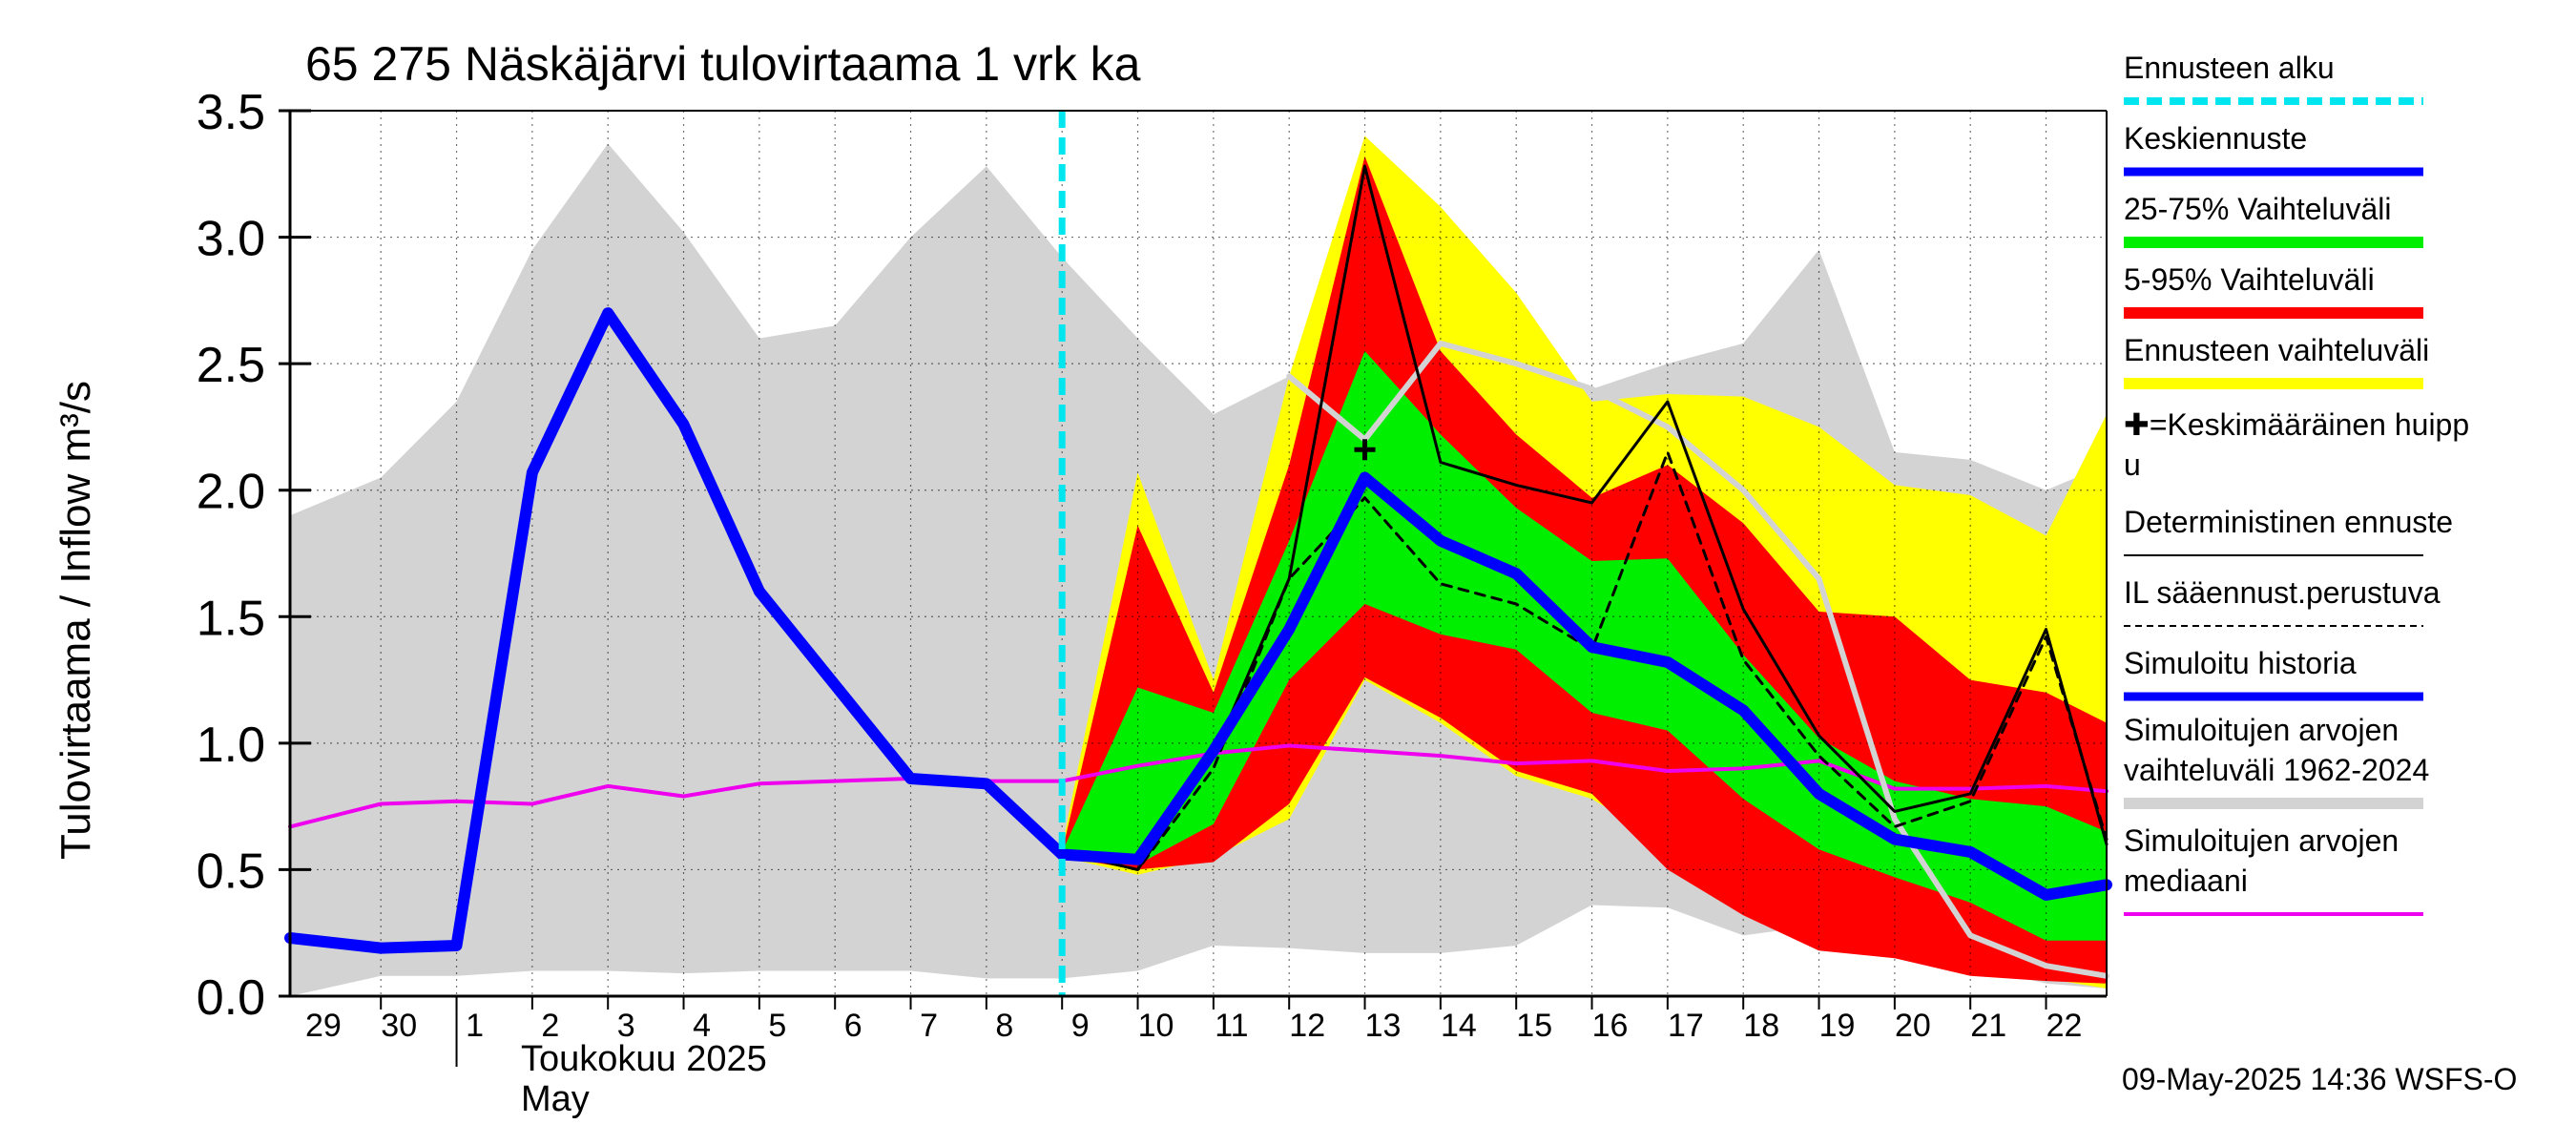 The image size is (2576, 1145). Describe the element at coordinates (1534, 1026) in the screenshot. I see `x-tick-label: 15` at that location.